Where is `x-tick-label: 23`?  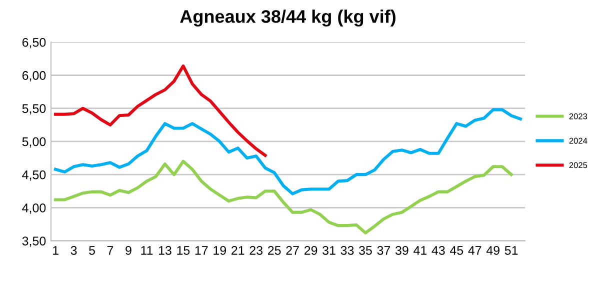
x-tick-label: 23 is located at coordinates (256, 250).